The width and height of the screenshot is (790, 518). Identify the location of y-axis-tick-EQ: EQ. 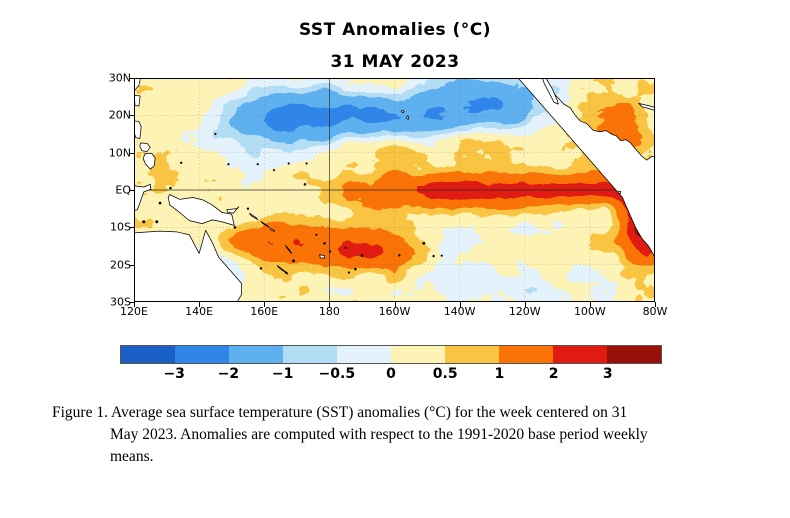
(123, 190).